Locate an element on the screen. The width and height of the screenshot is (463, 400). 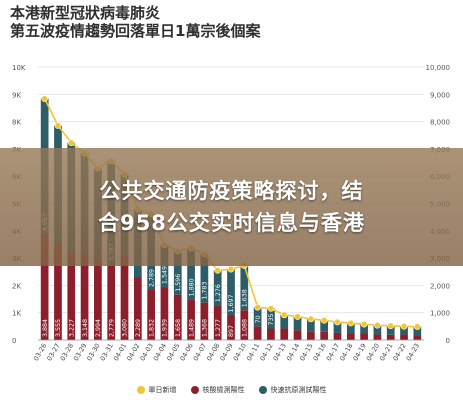
legend-item-pcr: 核酸檢測陽性 is located at coordinates (217, 390).